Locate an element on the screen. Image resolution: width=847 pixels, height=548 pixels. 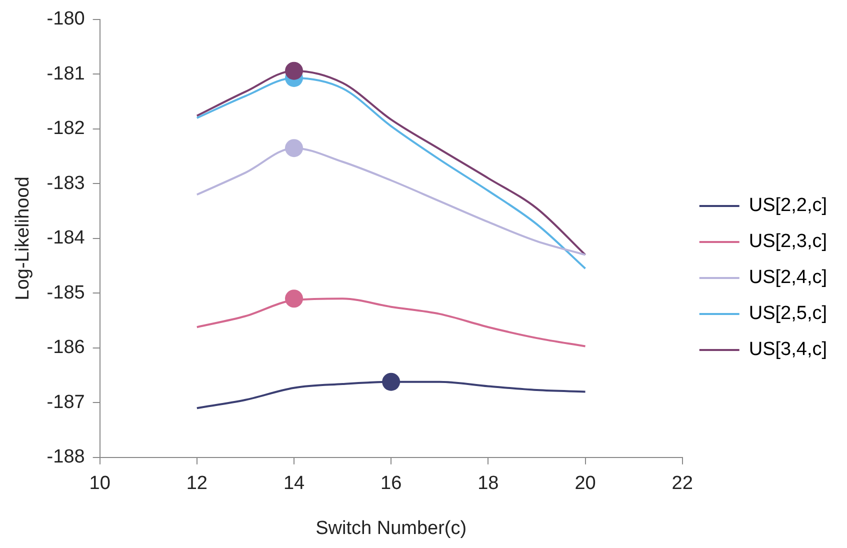
x-tick-label: 10 is located at coordinates (99, 483).